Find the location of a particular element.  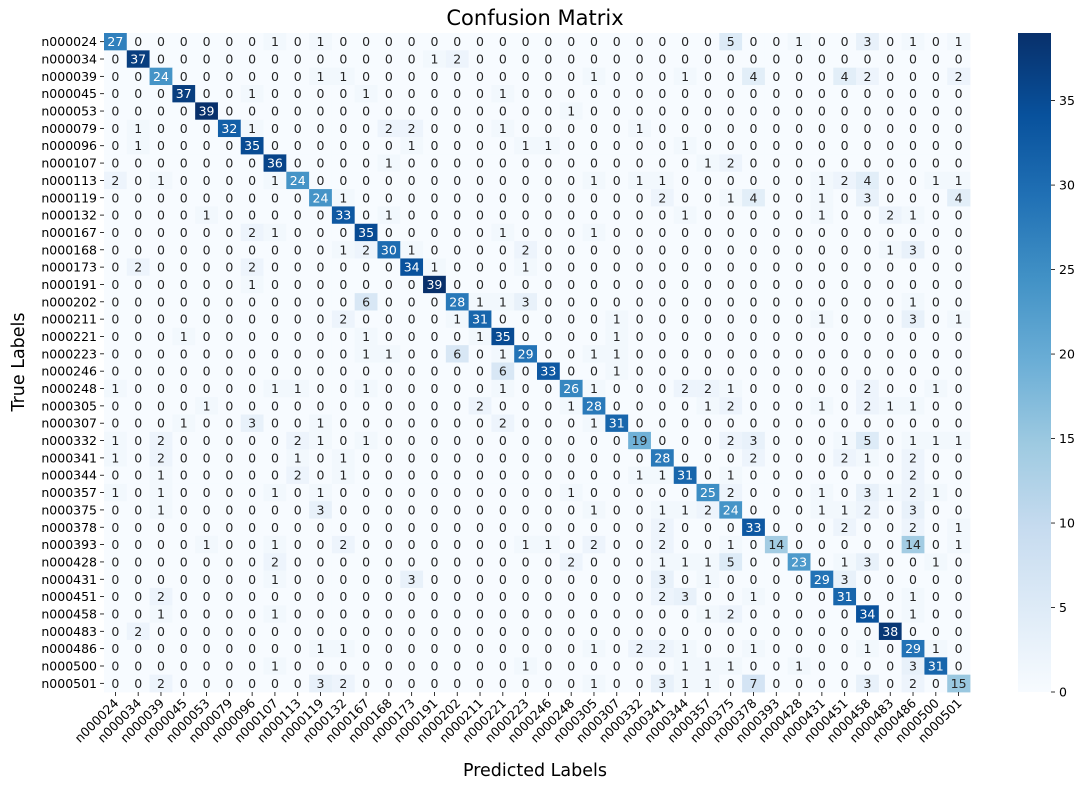

chart-title: Confusion Matrix is located at coordinates (534, 18).